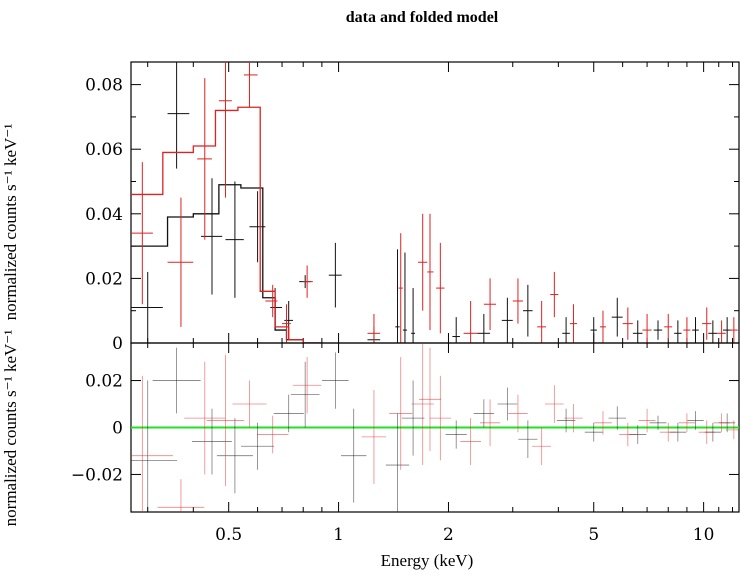 The image size is (740, 585). Describe the element at coordinates (448, 535) in the screenshot. I see `x-tick-label: 2` at that location.